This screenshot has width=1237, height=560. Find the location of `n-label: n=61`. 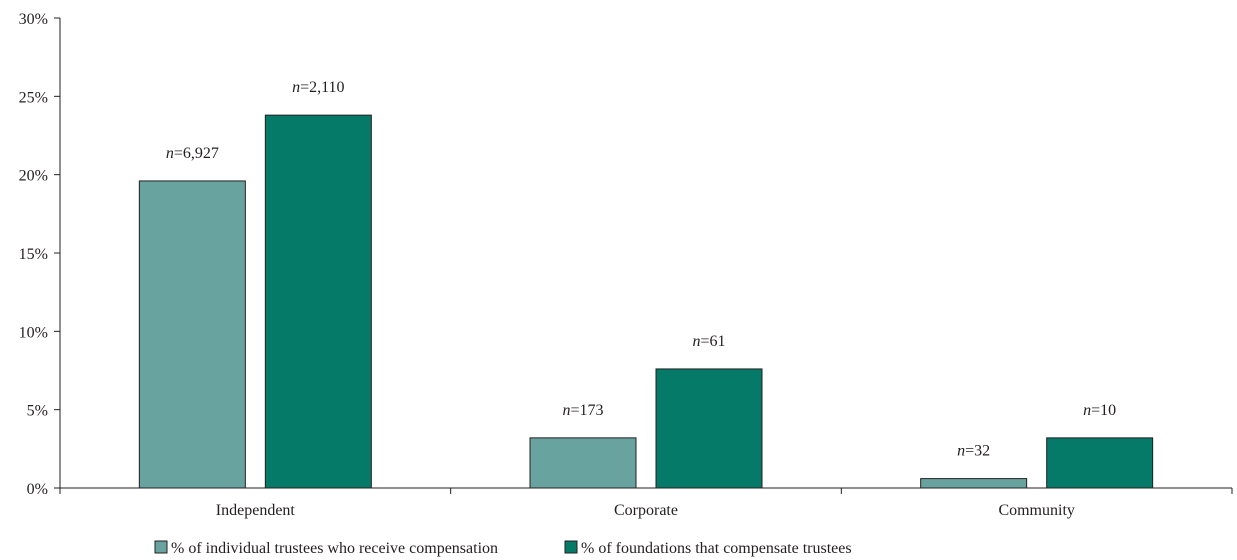

n-label: n=61 is located at coordinates (708, 341).